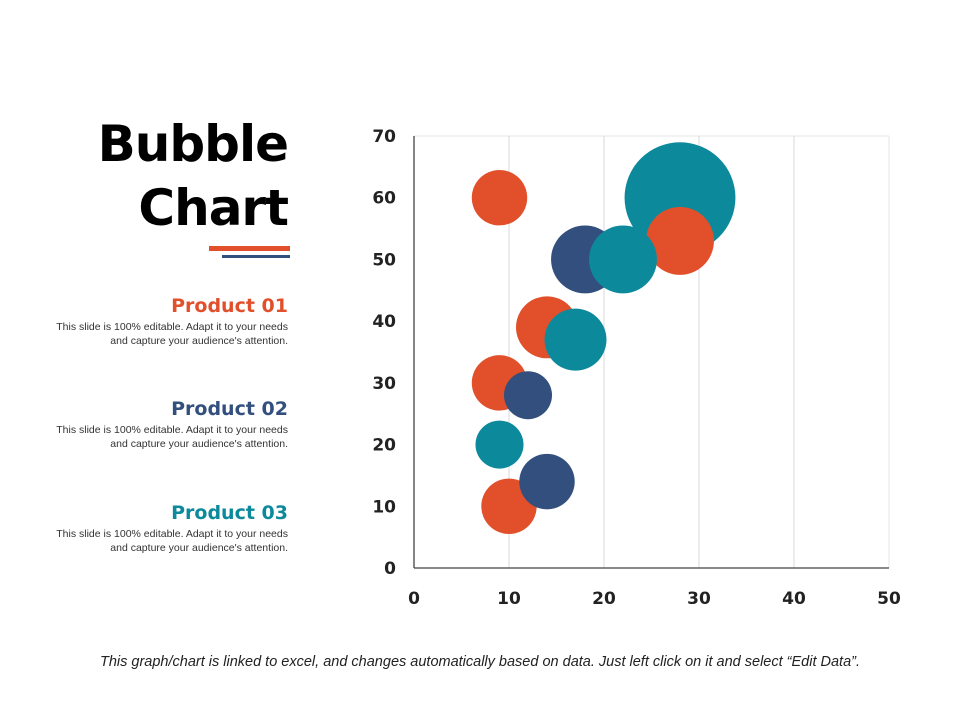 This screenshot has height=720, width=960. What do you see at coordinates (390, 569) in the screenshot?
I see `y-tick-label: 0` at bounding box center [390, 569].